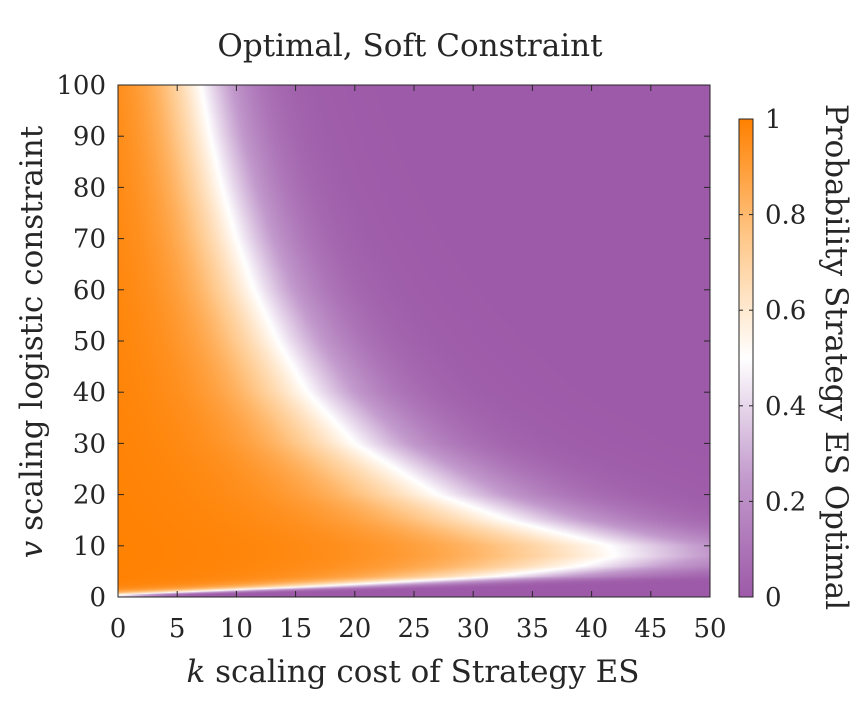  I want to click on x-tick-label: 25, so click(413, 629).